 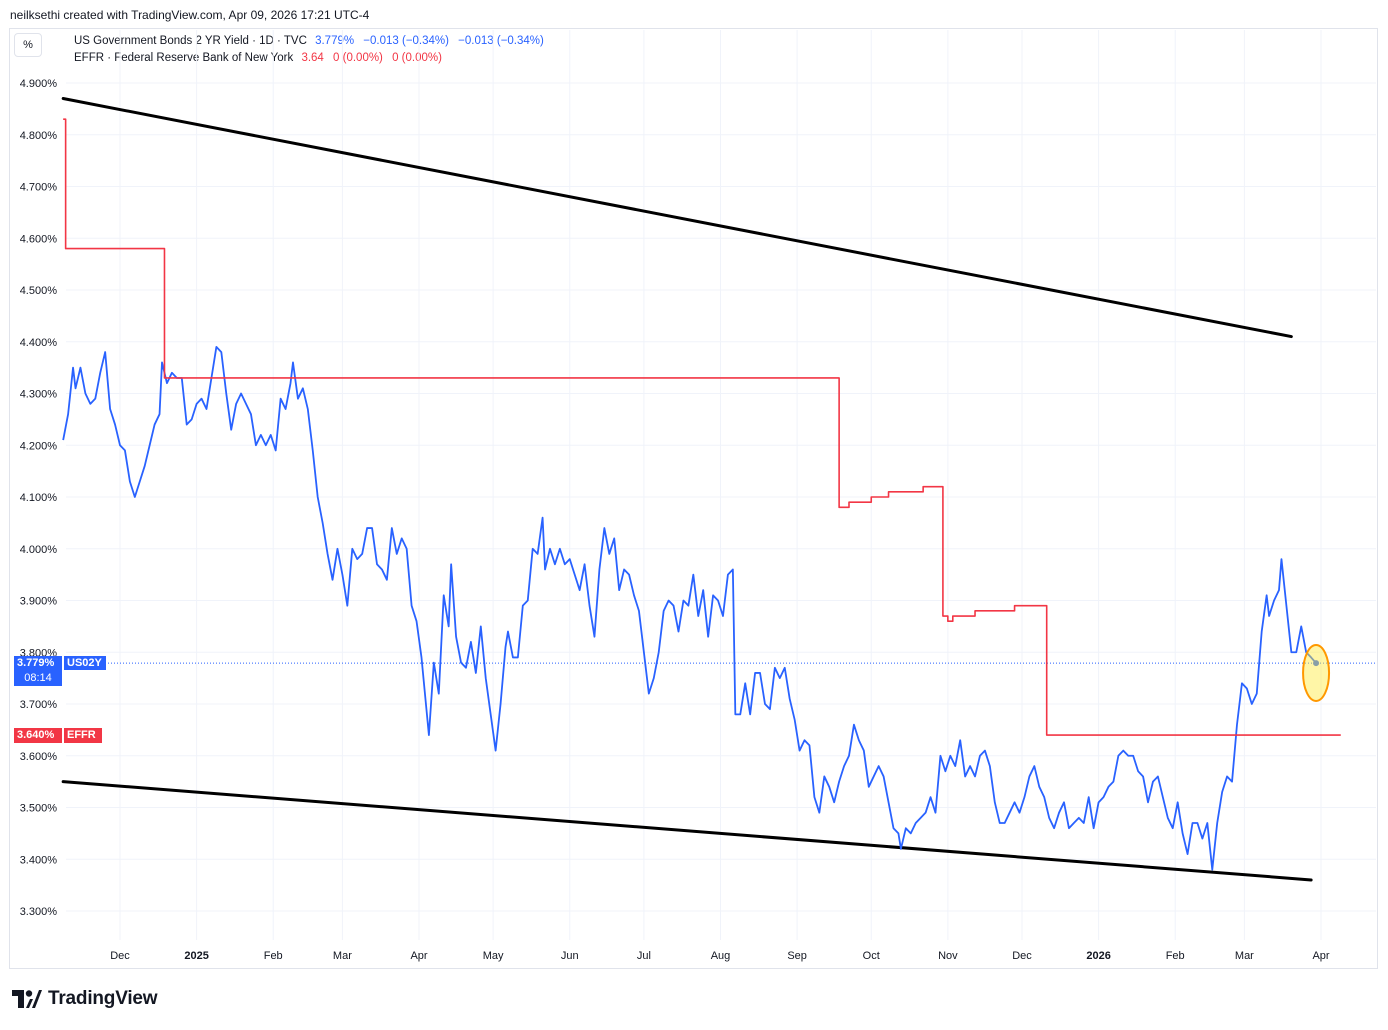 What do you see at coordinates (85, 663) in the screenshot?
I see `price-tag-us02y-label: US02Y` at bounding box center [85, 663].